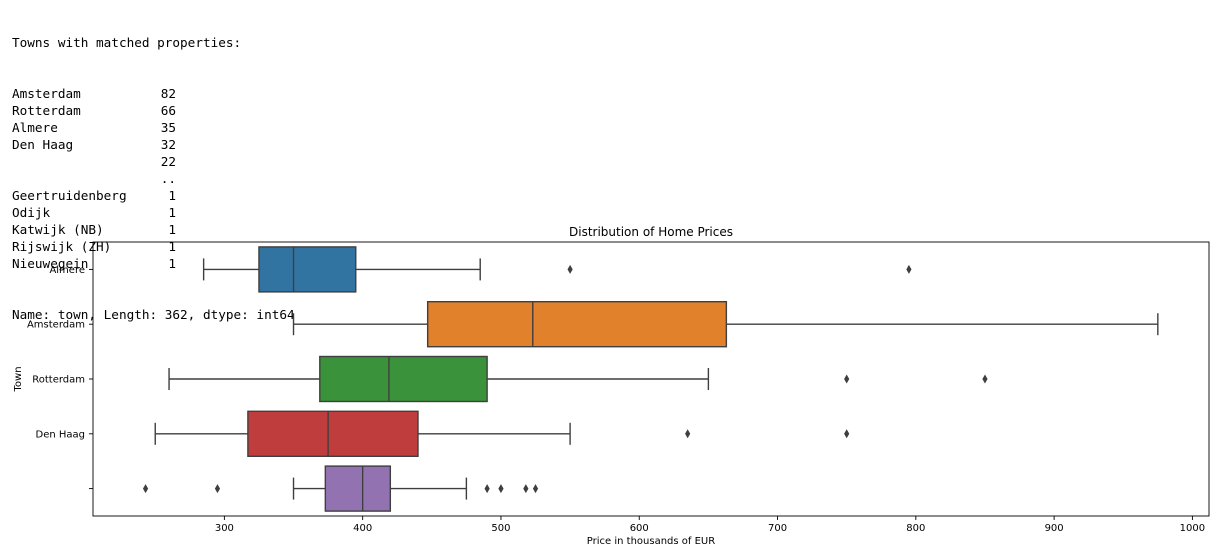  Describe the element at coordinates (67, 270) in the screenshot. I see `y-tick-label: Almere` at that location.